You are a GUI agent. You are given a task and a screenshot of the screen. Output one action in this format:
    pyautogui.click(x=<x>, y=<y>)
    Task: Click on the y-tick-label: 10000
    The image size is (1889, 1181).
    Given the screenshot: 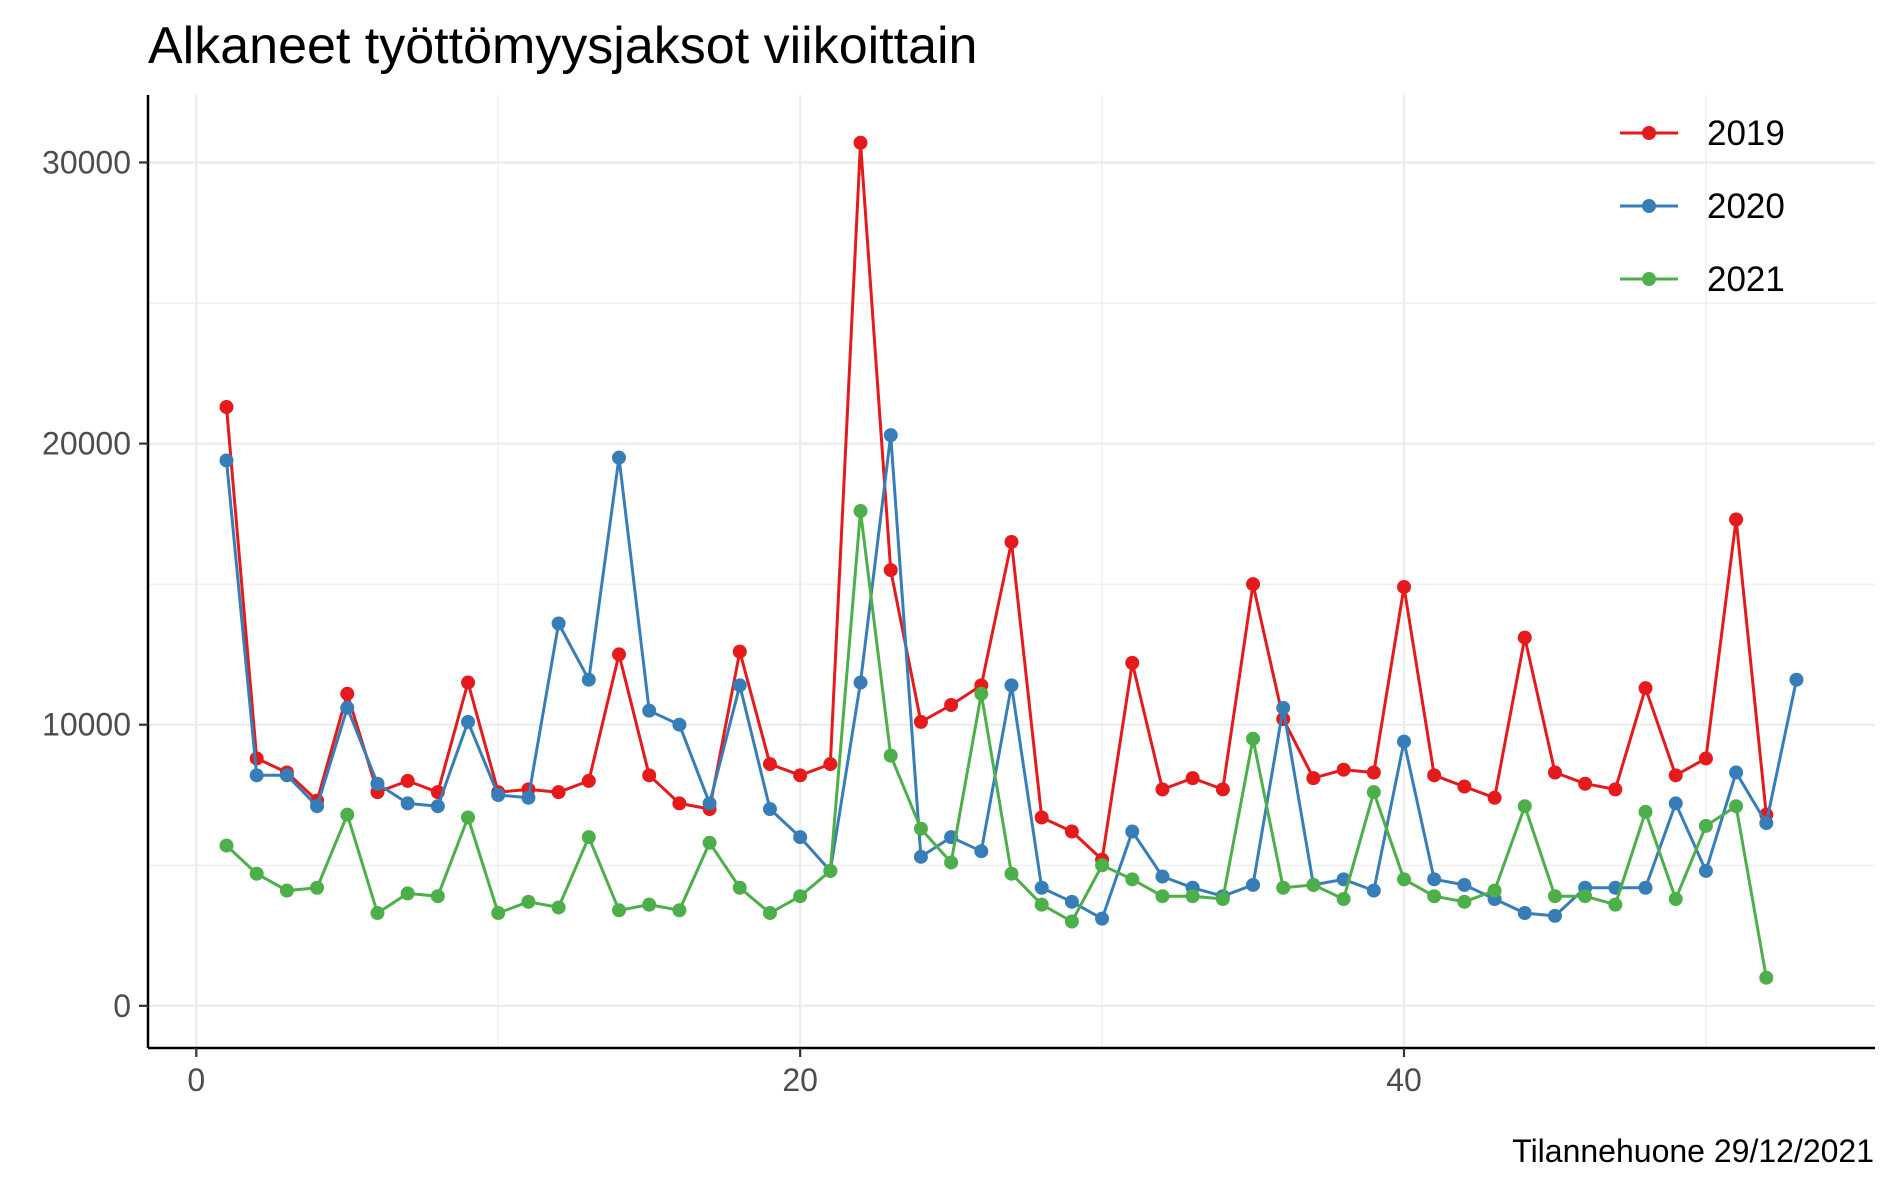 What is the action you would take?
    pyautogui.click(x=86, y=725)
    